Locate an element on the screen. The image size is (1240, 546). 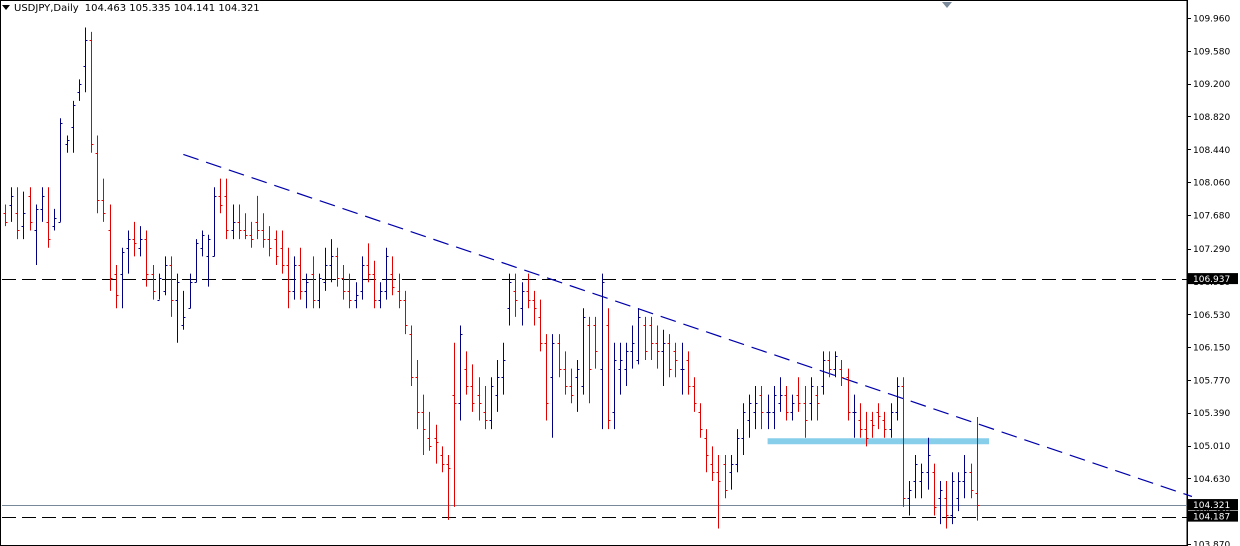
symbol-timeframe-label: USDJPY,Daily is located at coordinates (46, 8).